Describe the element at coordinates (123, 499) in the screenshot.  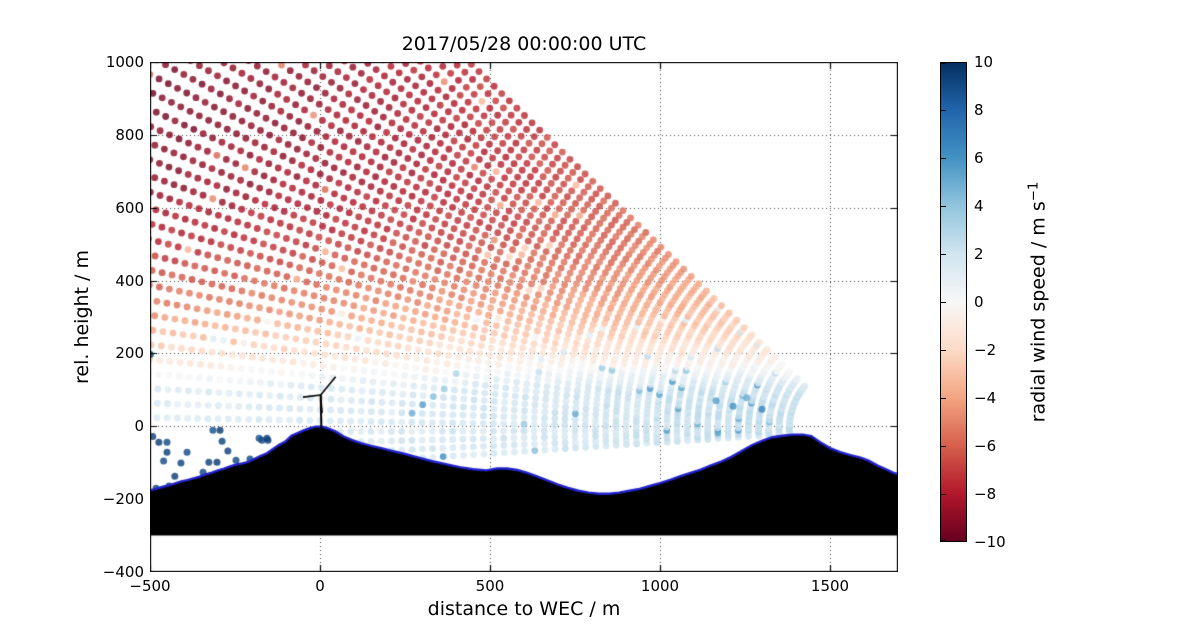
I see `y-tick-label: −200` at that location.